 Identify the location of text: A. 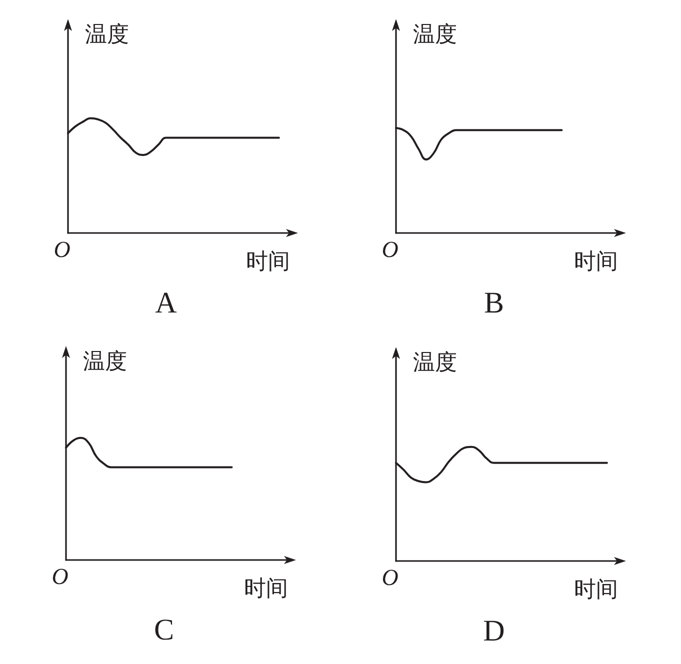
(166, 303).